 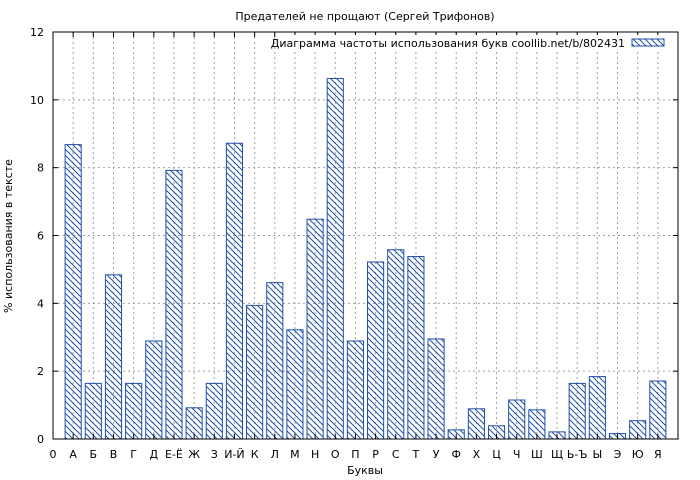 I want to click on bar-О, so click(x=335, y=258).